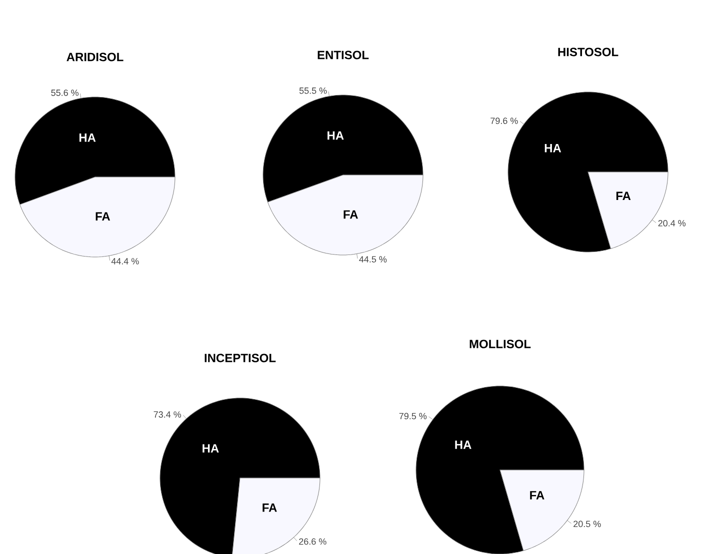 This screenshot has width=703, height=554. Describe the element at coordinates (65, 93) in the screenshot. I see `data-label: 55.6 %` at that location.